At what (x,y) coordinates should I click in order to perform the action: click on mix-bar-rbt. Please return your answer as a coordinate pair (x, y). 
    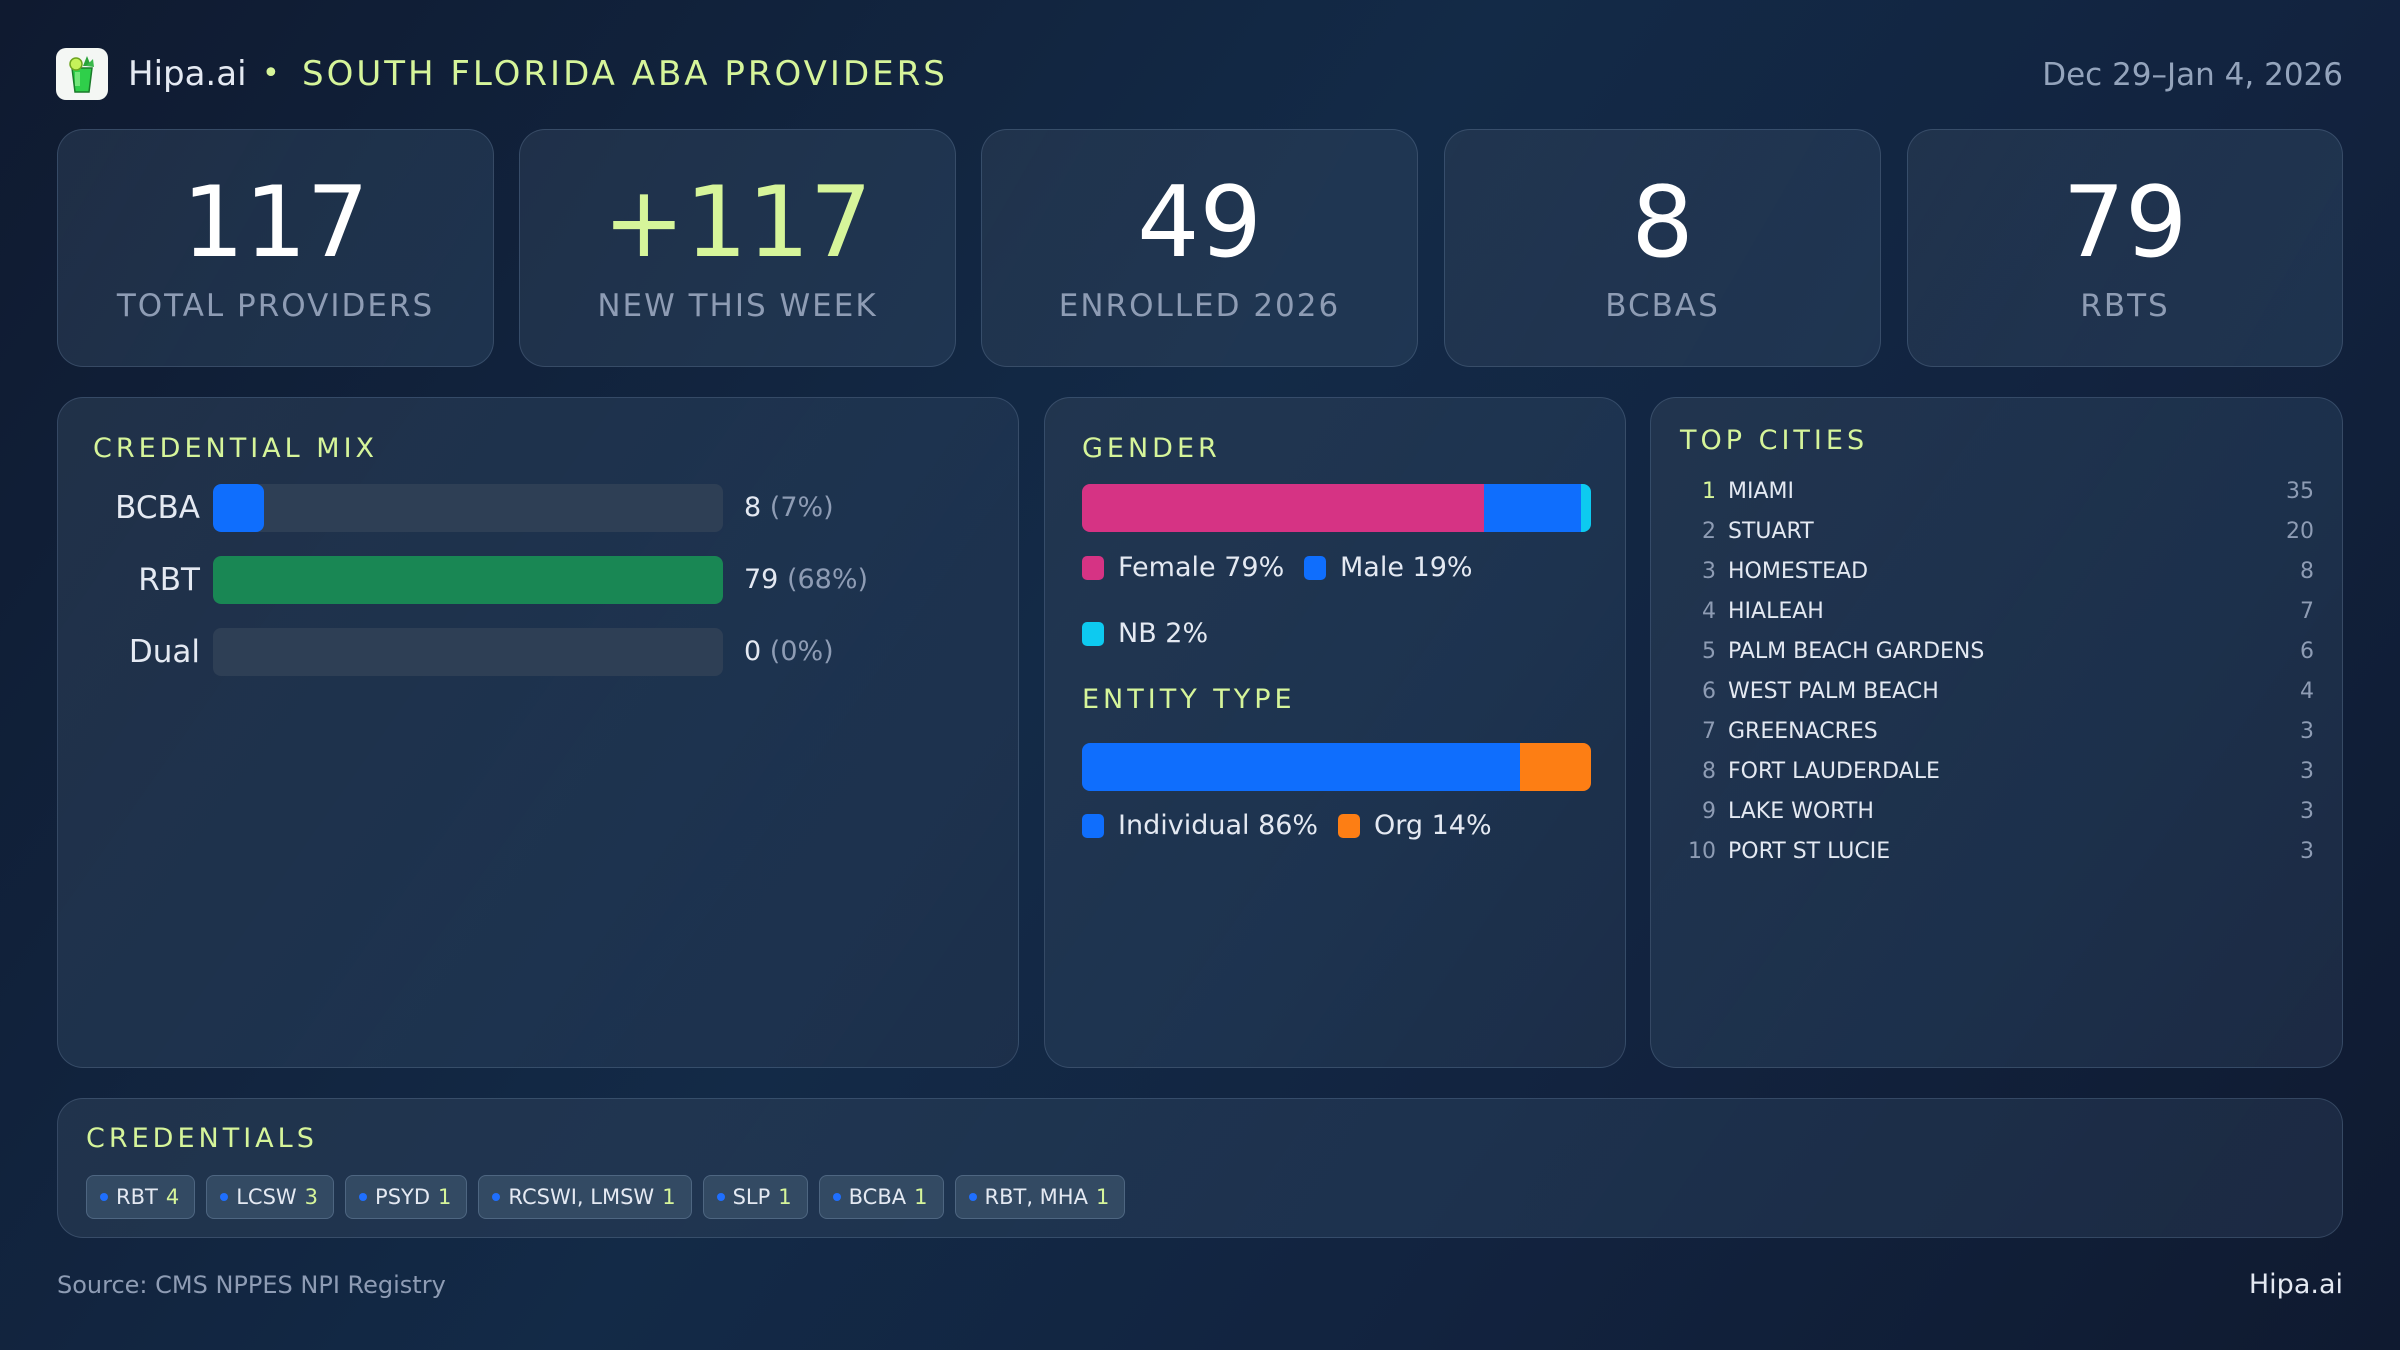
    Looking at the image, I should click on (468, 580).